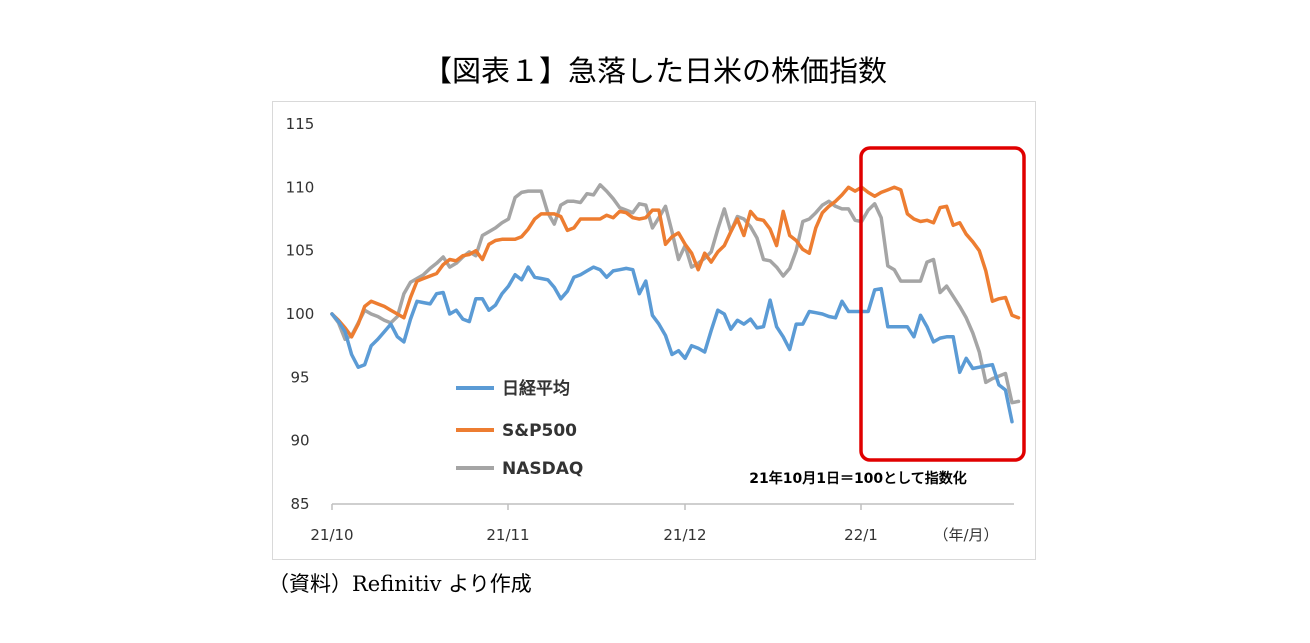 Image resolution: width=1310 pixels, height=643 pixels. Describe the element at coordinates (300, 187) in the screenshot. I see `y-tick-label: 110` at that location.